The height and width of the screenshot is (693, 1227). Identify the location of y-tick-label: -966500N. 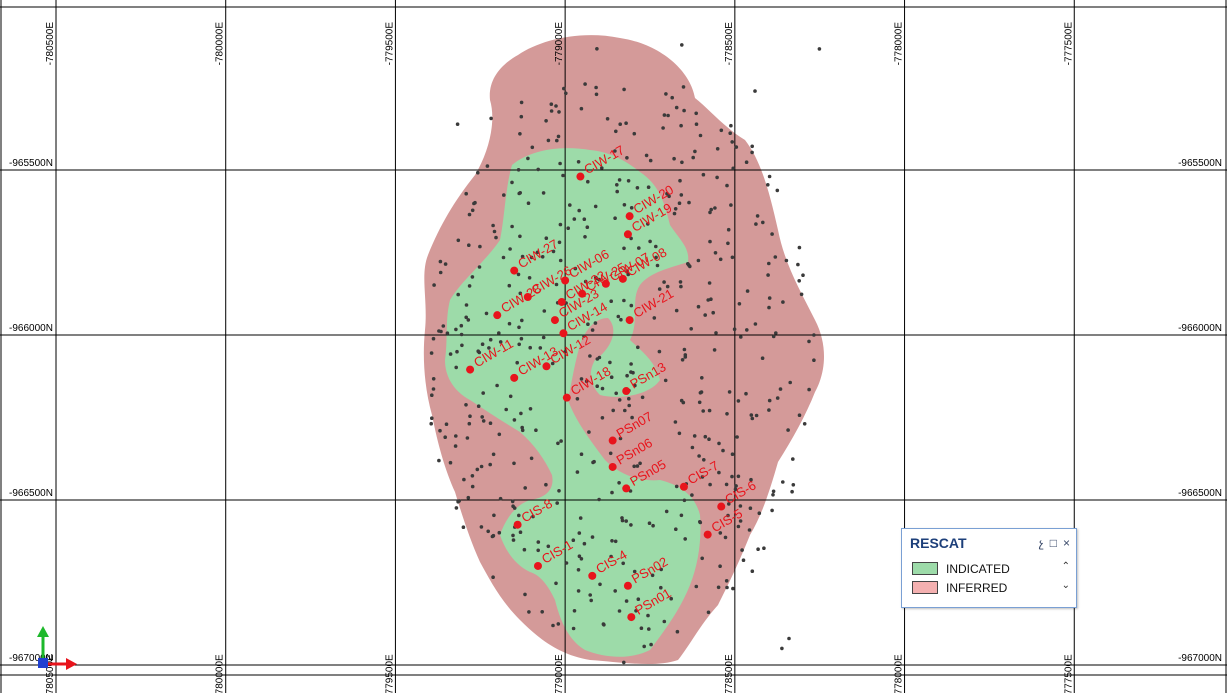
(31, 493).